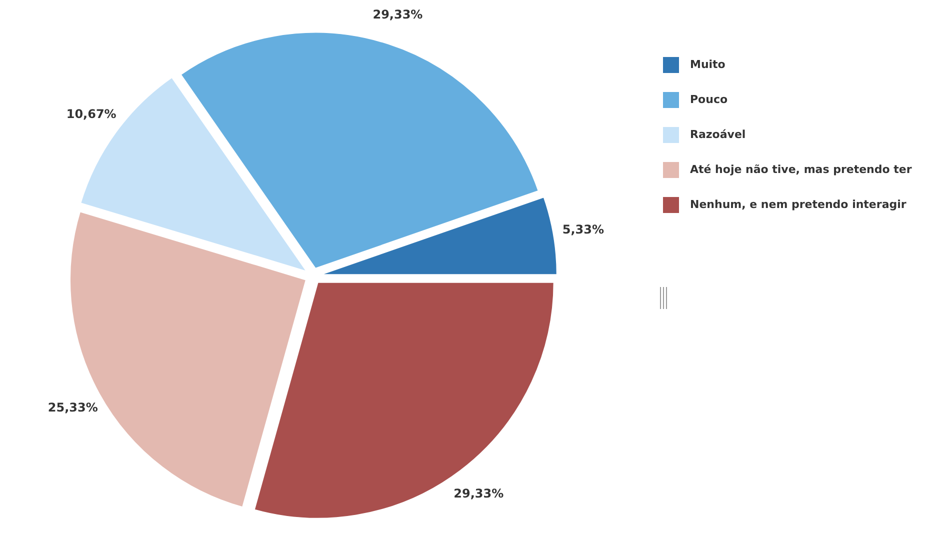 This screenshot has width=950, height=546. What do you see at coordinates (801, 169) in the screenshot?
I see `legend-label: Até hoje não tive, mas pretendo ter` at bounding box center [801, 169].